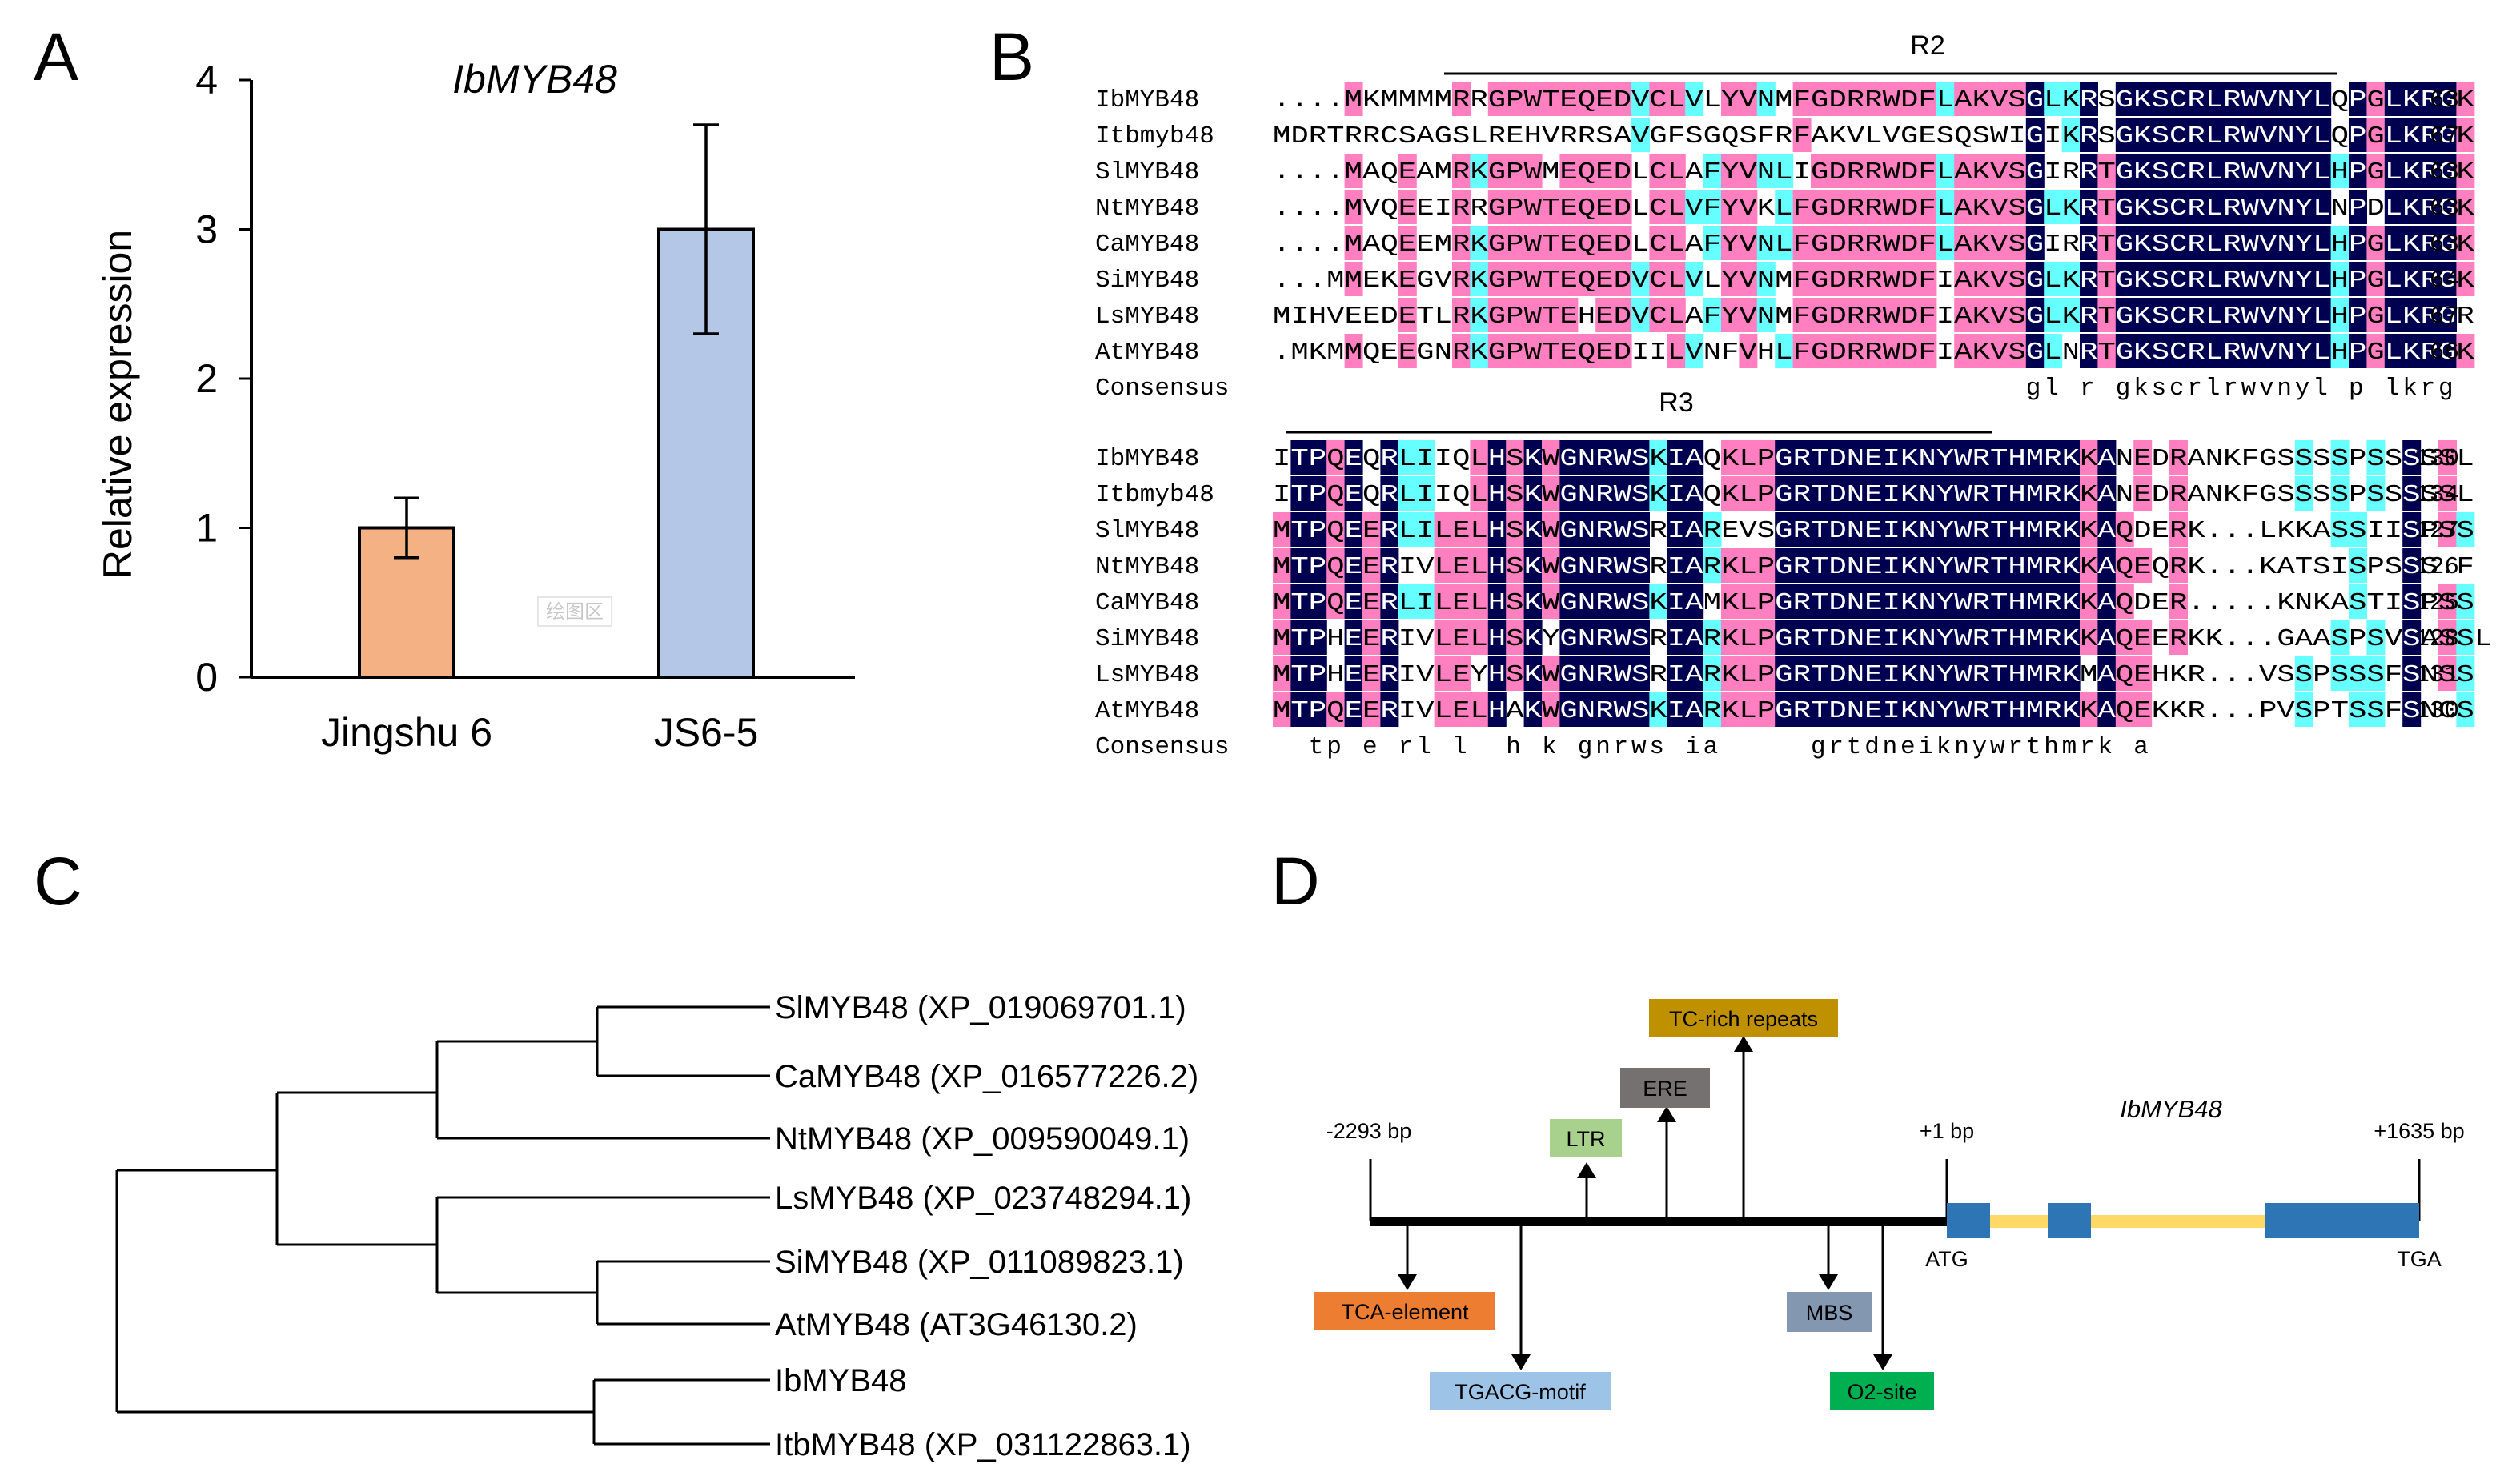 This screenshot has width=2500, height=1484. What do you see at coordinates (2419, 1131) in the screenshot?
I see `end-label: +1635 bp` at bounding box center [2419, 1131].